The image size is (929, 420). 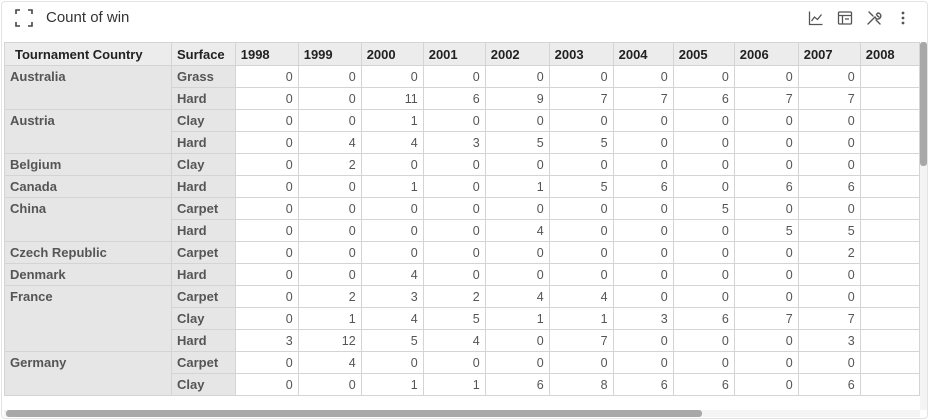 What do you see at coordinates (329, 340) in the screenshot?
I see `value-cell: 12` at bounding box center [329, 340].